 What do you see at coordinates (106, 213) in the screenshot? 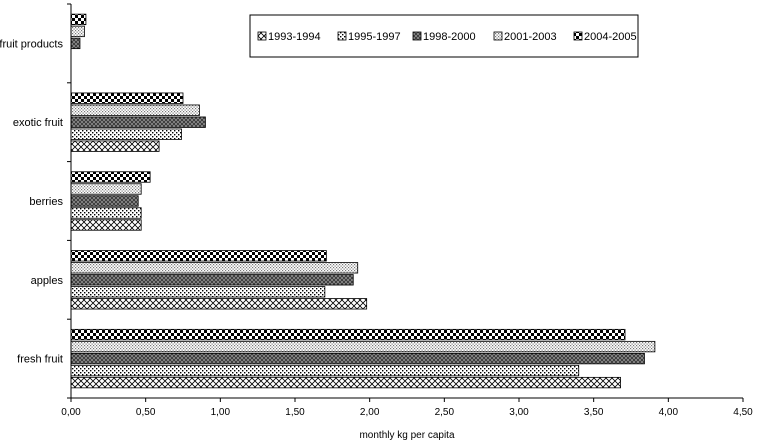
I see `bar-berries-1995-1997` at bounding box center [106, 213].